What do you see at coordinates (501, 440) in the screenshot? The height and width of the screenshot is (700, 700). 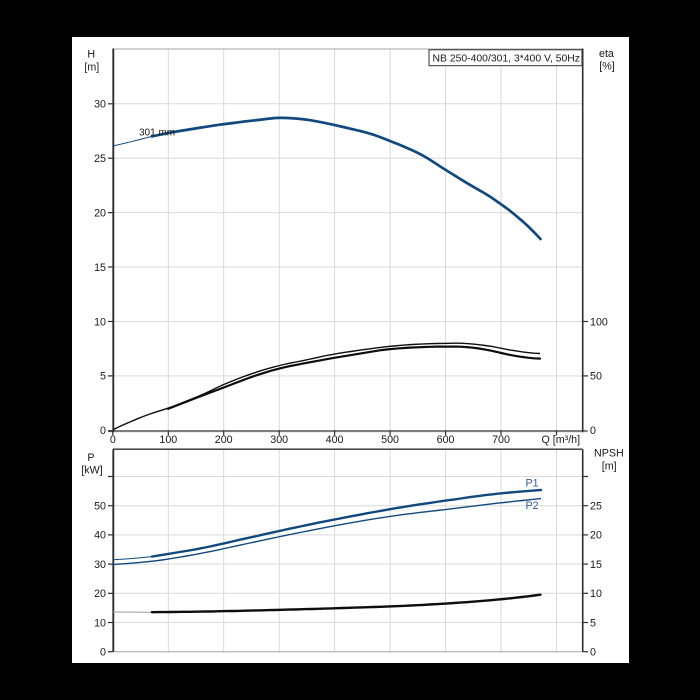 I see `svg-text: 700` at bounding box center [501, 440].